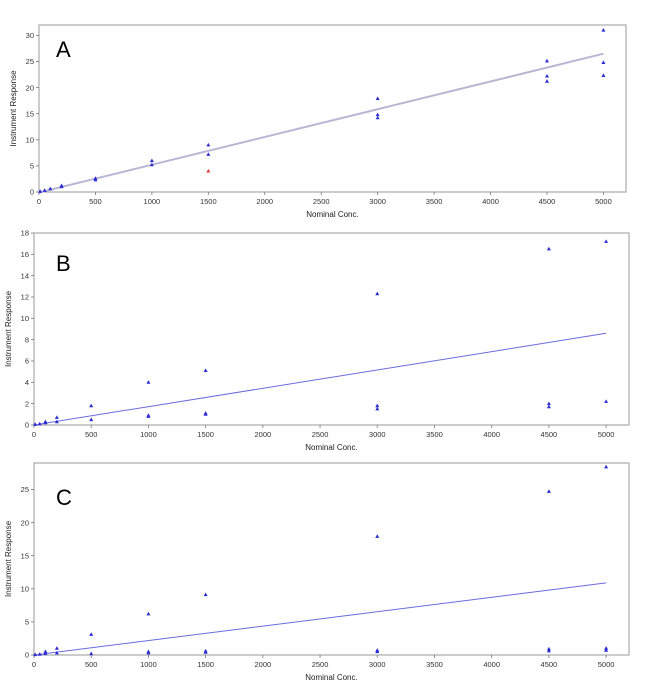  What do you see at coordinates (27, 339) in the screenshot?
I see `y-tick-label: 8` at bounding box center [27, 339].